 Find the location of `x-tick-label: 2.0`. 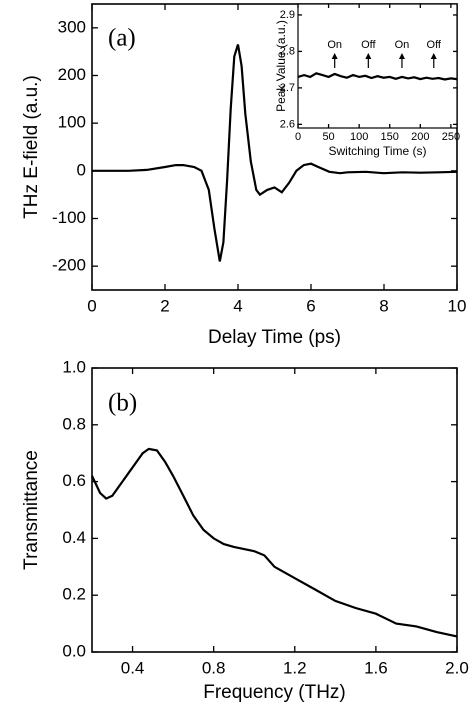

x-tick-label: 2.0 is located at coordinates (457, 667).